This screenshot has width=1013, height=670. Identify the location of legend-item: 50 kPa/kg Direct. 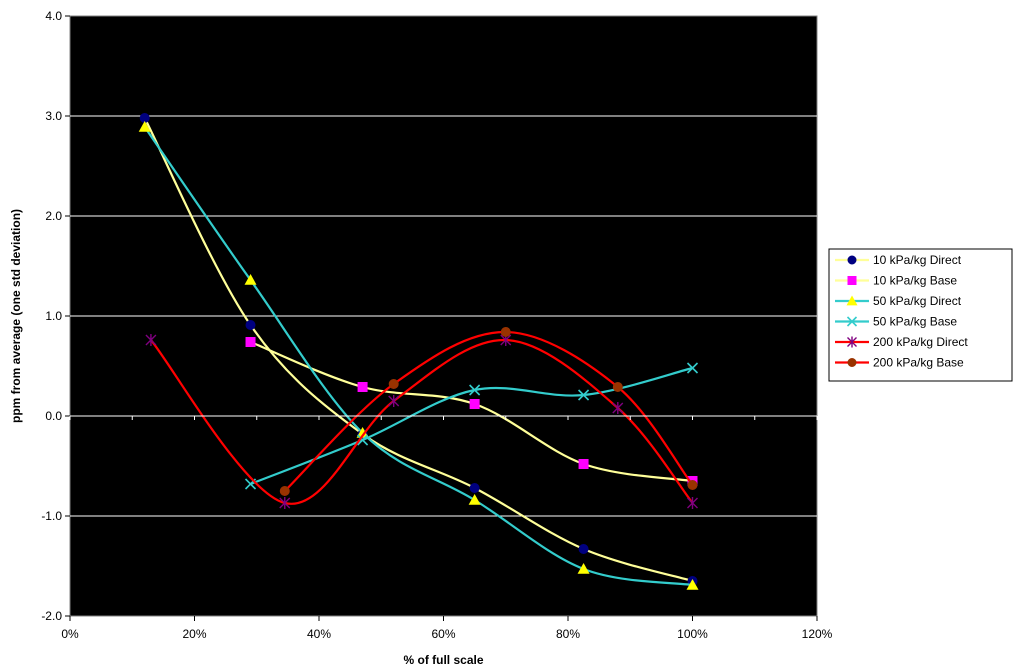
(898, 301).